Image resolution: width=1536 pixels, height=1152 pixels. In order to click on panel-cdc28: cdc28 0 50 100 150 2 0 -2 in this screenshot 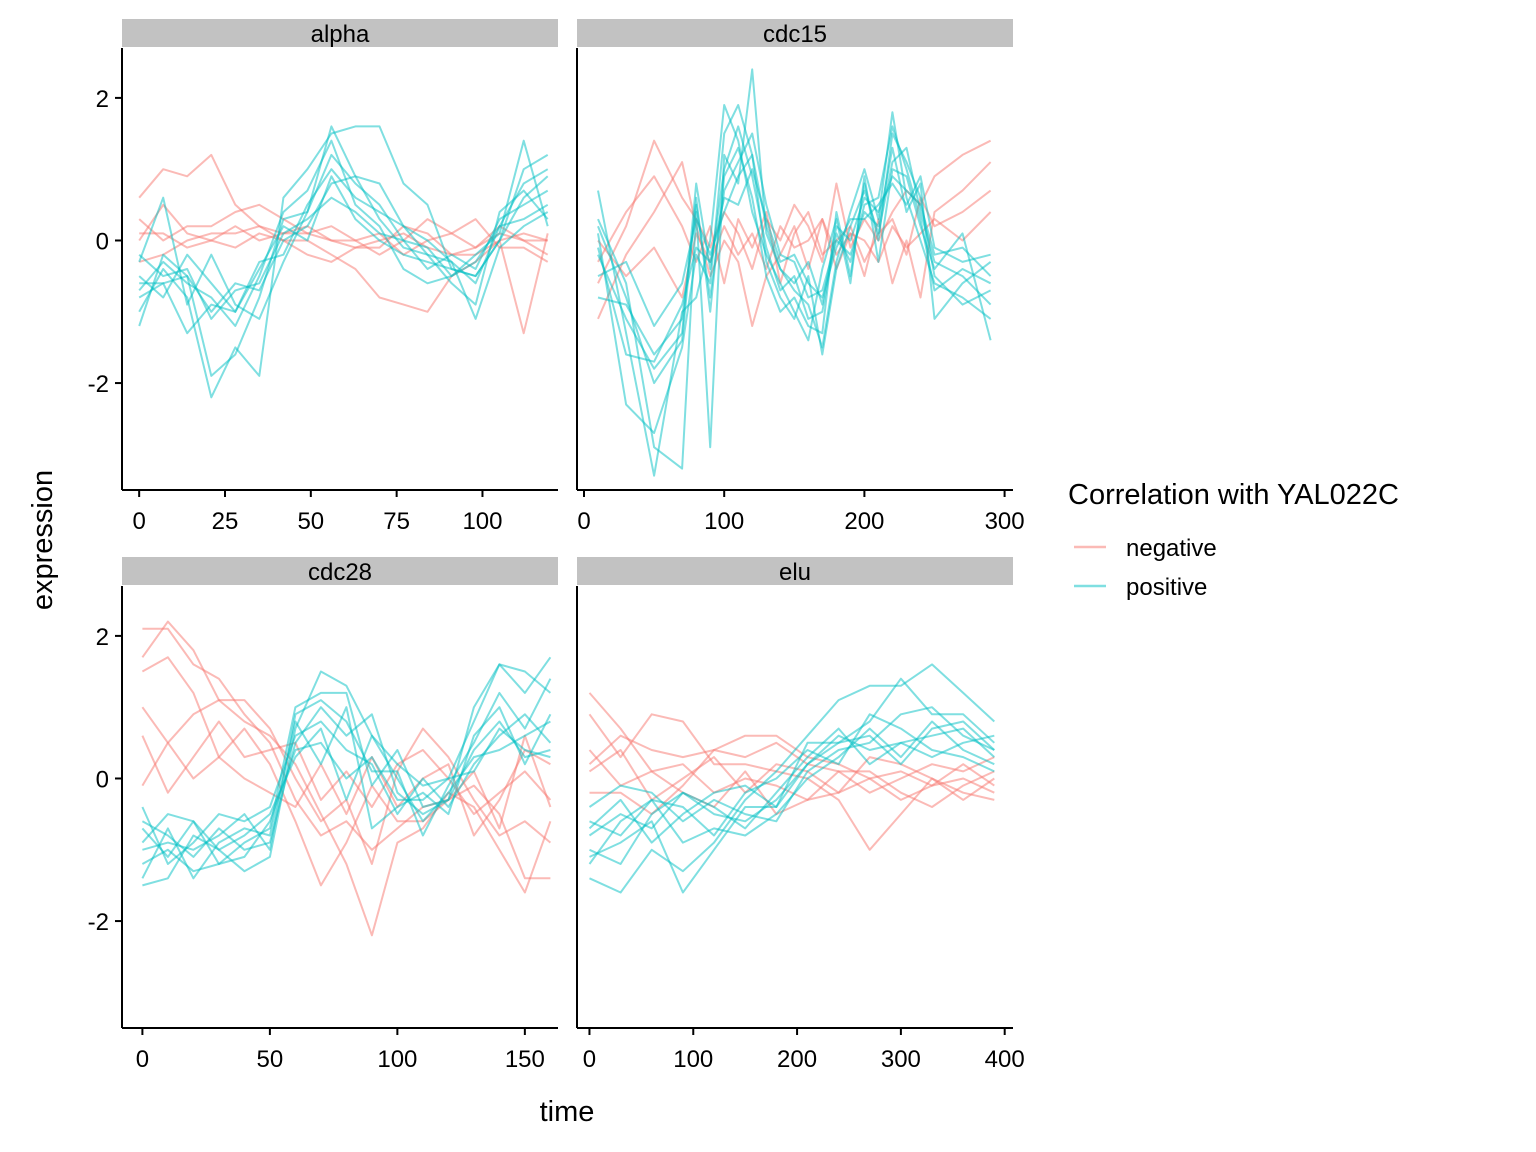, I will do `click(323, 815)`.